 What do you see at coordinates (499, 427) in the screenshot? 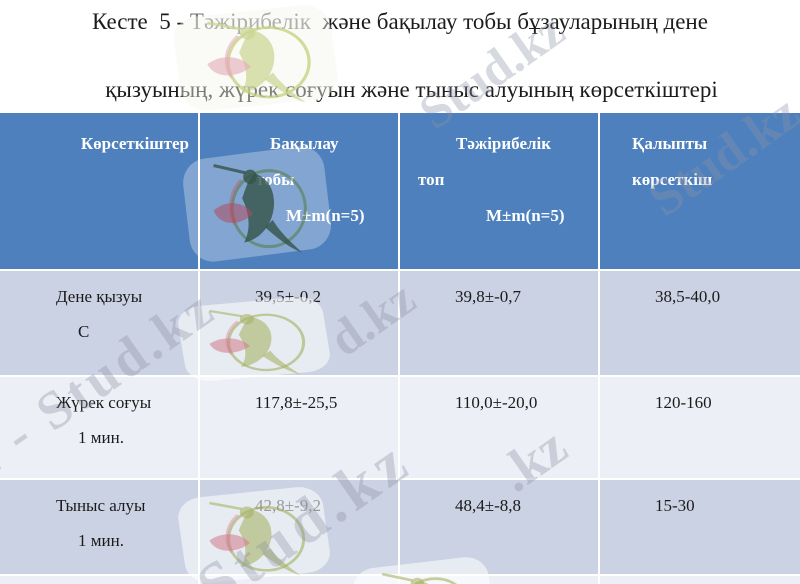
I see `cell-experimental-value: 110,0±-20,0` at bounding box center [499, 427].